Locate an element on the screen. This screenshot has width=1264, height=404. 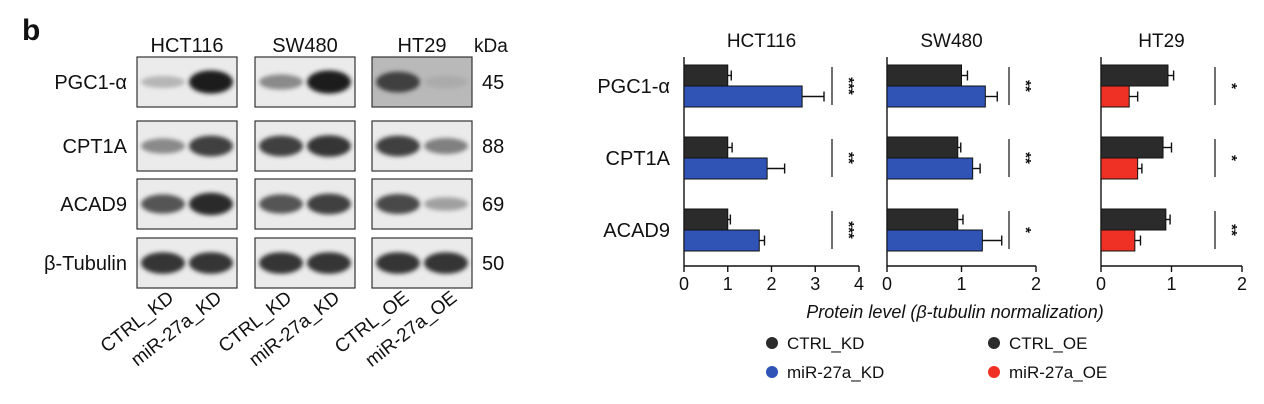
kda-label: kDa is located at coordinates (491, 46).